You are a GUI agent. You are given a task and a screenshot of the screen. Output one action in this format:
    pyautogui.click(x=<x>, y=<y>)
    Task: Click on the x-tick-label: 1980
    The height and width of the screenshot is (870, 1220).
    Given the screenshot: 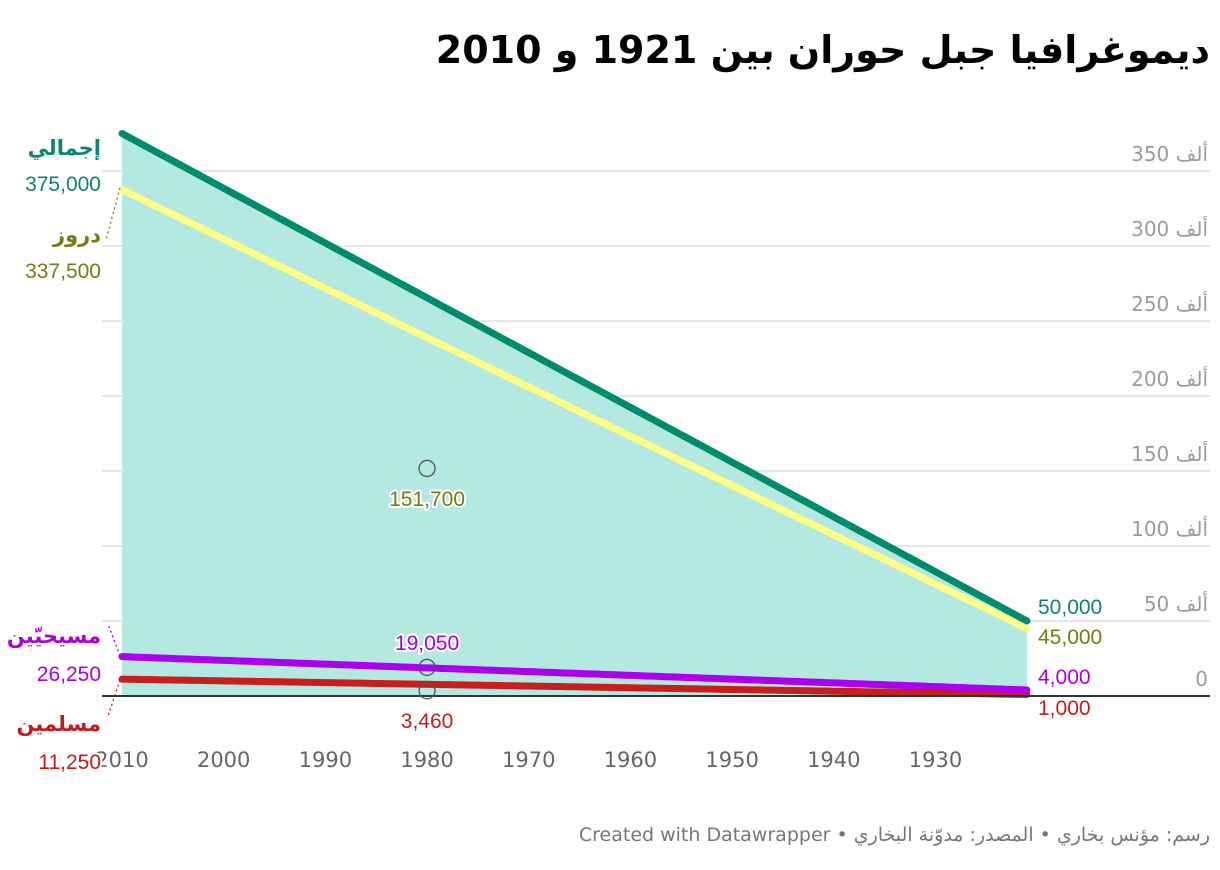 What is the action you would take?
    pyautogui.click(x=426, y=760)
    